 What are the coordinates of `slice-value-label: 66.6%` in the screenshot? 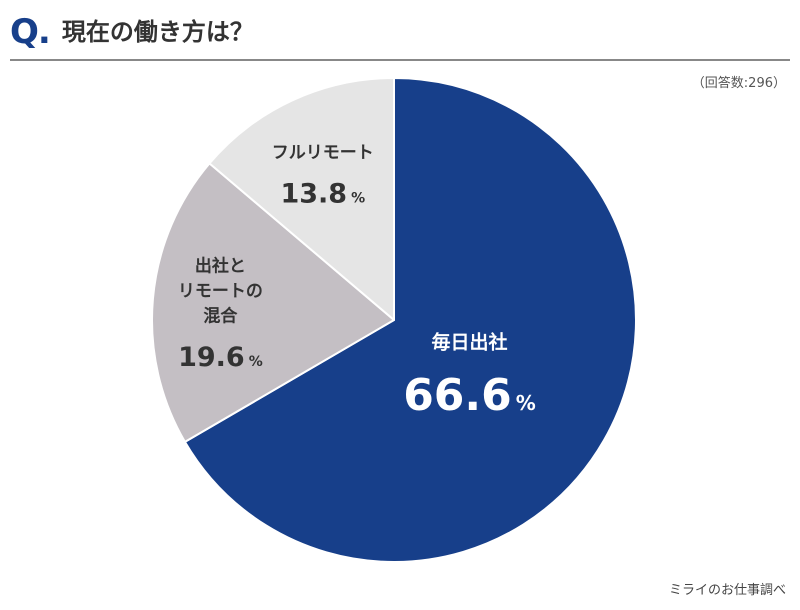 It's located at (469, 395).